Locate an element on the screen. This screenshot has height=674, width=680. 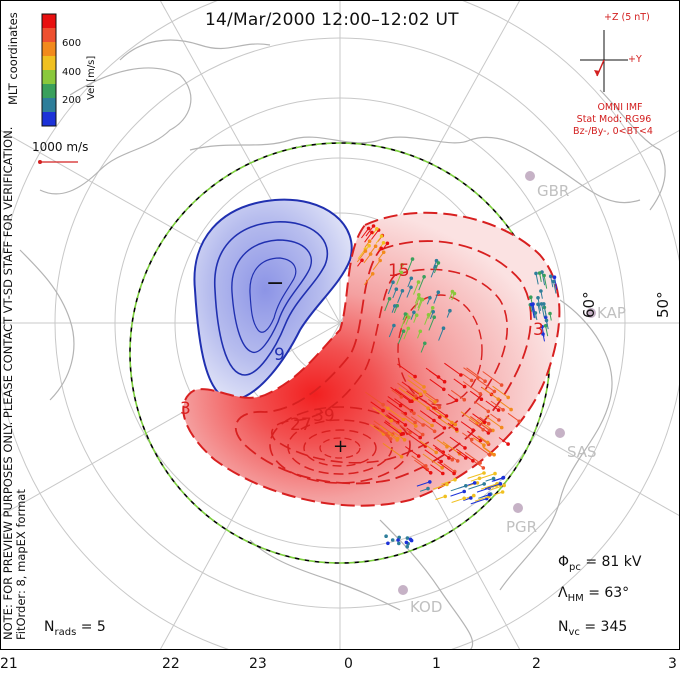
page-title: 14/Mar/2000 12:00–12:02 UT is located at coordinates (332, 20).